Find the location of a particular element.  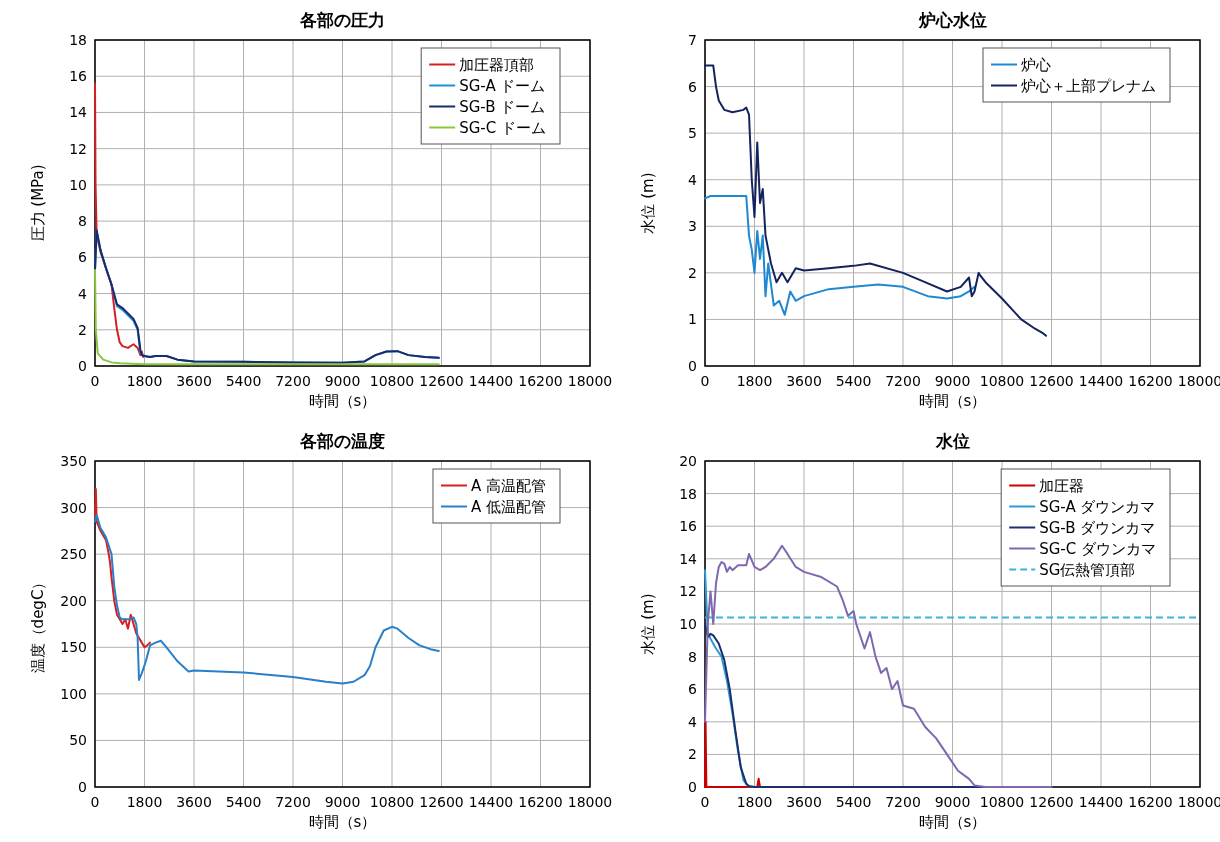

y-tick-label: 12 is located at coordinates (78, 148).